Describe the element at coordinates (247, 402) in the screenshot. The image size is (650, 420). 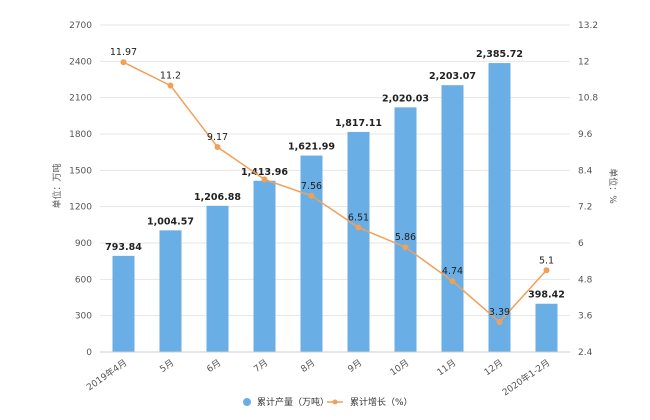
I see `legend-bar-swatch` at that location.